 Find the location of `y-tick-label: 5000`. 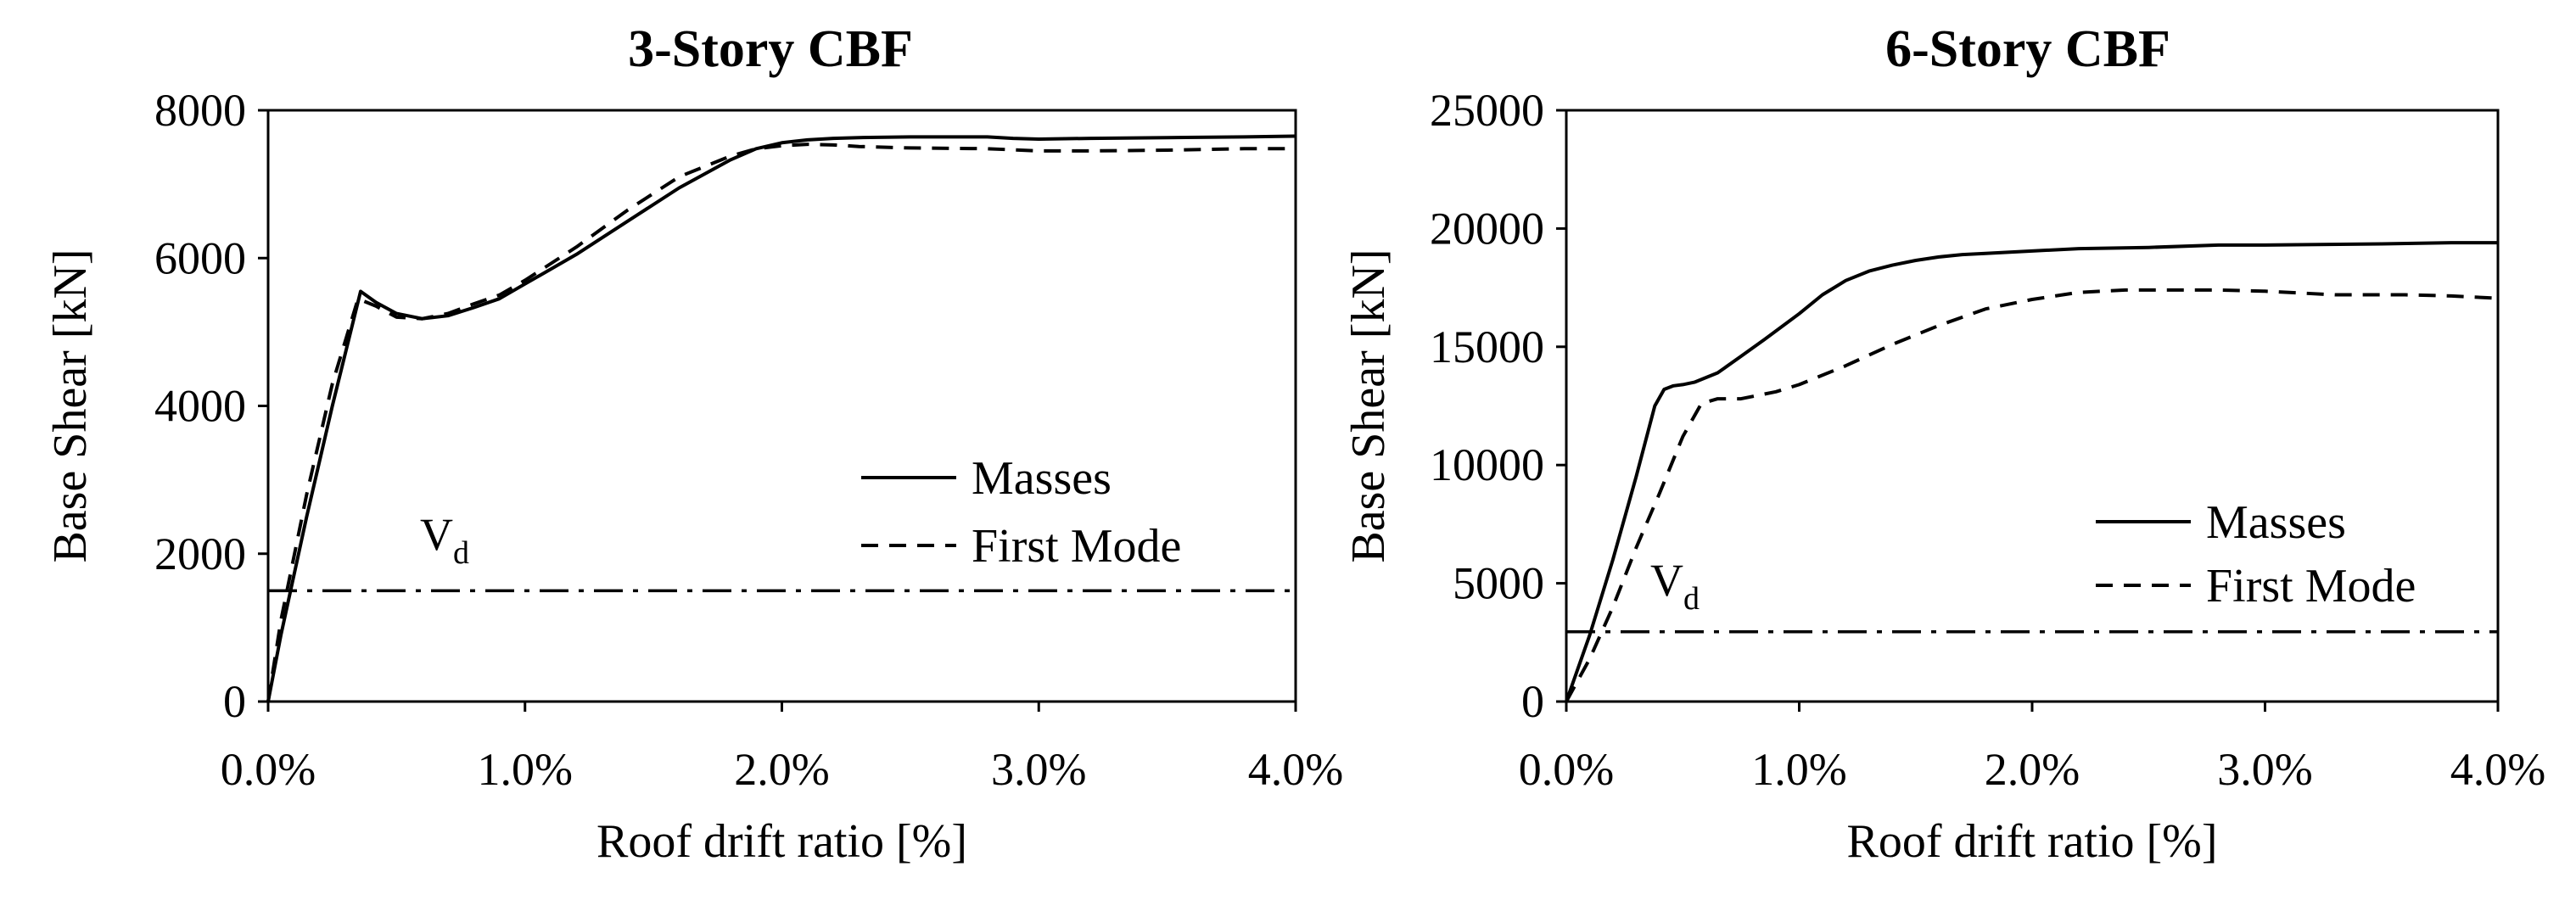

y-tick-label: 5000 is located at coordinates (1498, 583).